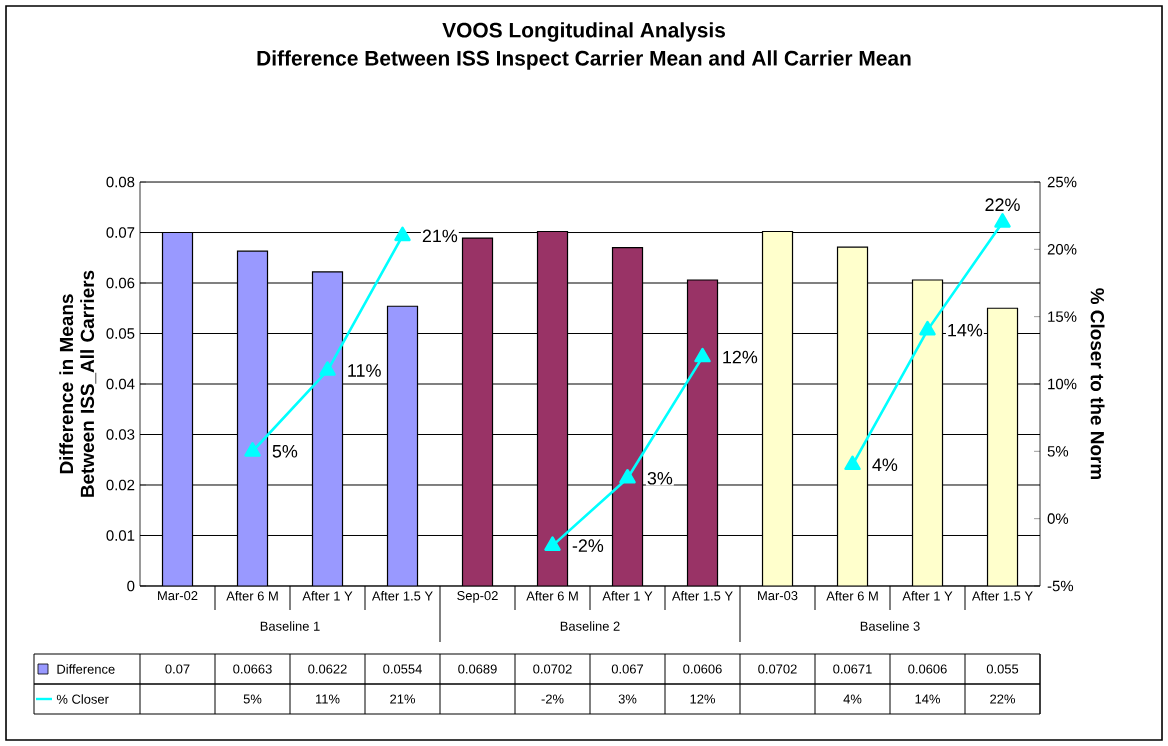 This screenshot has width=1168, height=746. Describe the element at coordinates (1002, 204) in the screenshot. I see `text: 22%` at that location.